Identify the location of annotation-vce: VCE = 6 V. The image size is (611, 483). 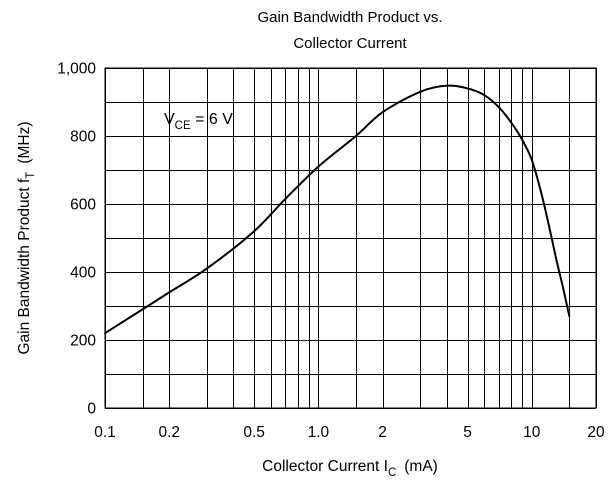
(198, 121).